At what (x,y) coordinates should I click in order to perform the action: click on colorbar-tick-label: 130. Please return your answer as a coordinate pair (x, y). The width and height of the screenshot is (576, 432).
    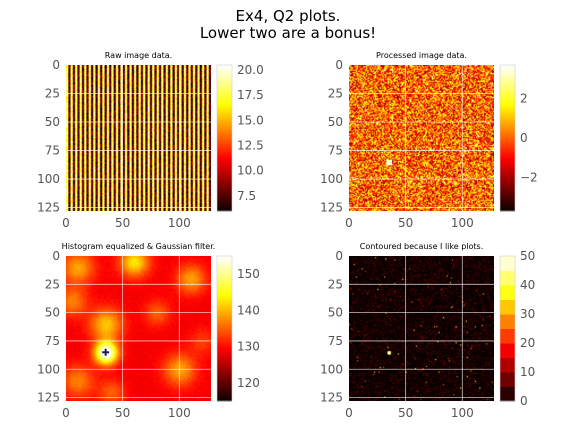
    Looking at the image, I should click on (248, 347).